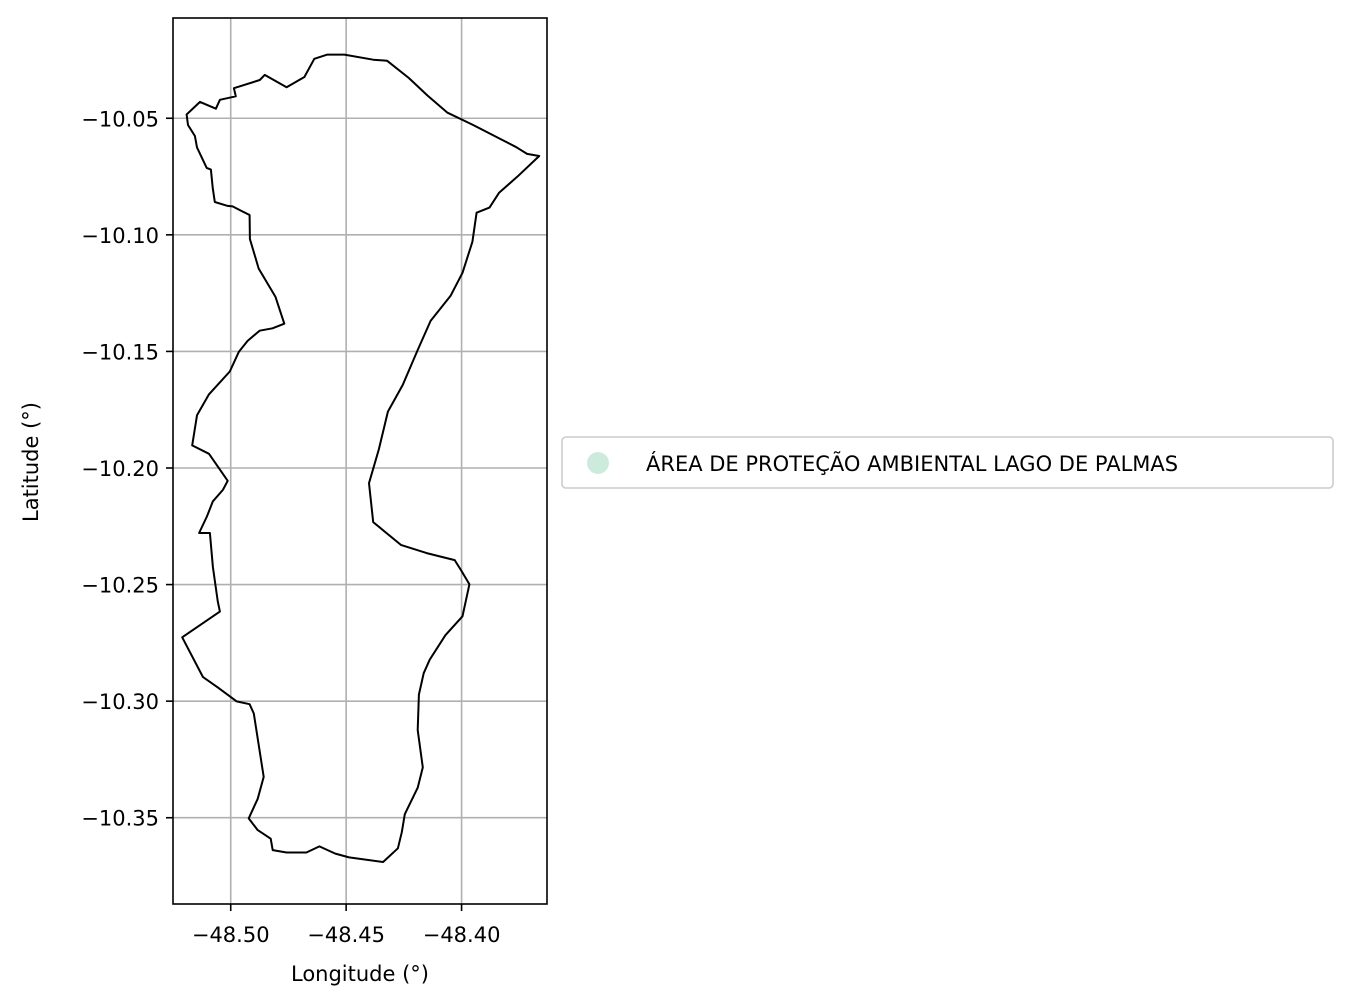  I want to click on x-tick-label: −48.45, so click(346, 935).